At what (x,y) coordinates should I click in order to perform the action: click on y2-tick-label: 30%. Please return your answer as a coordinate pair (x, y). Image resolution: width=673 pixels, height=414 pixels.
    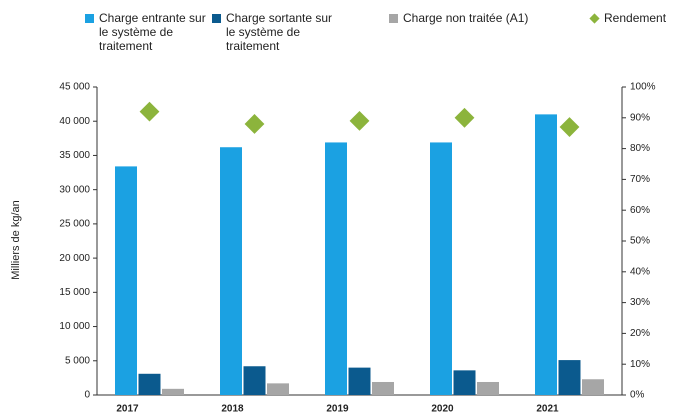
    Looking at the image, I should click on (640, 302).